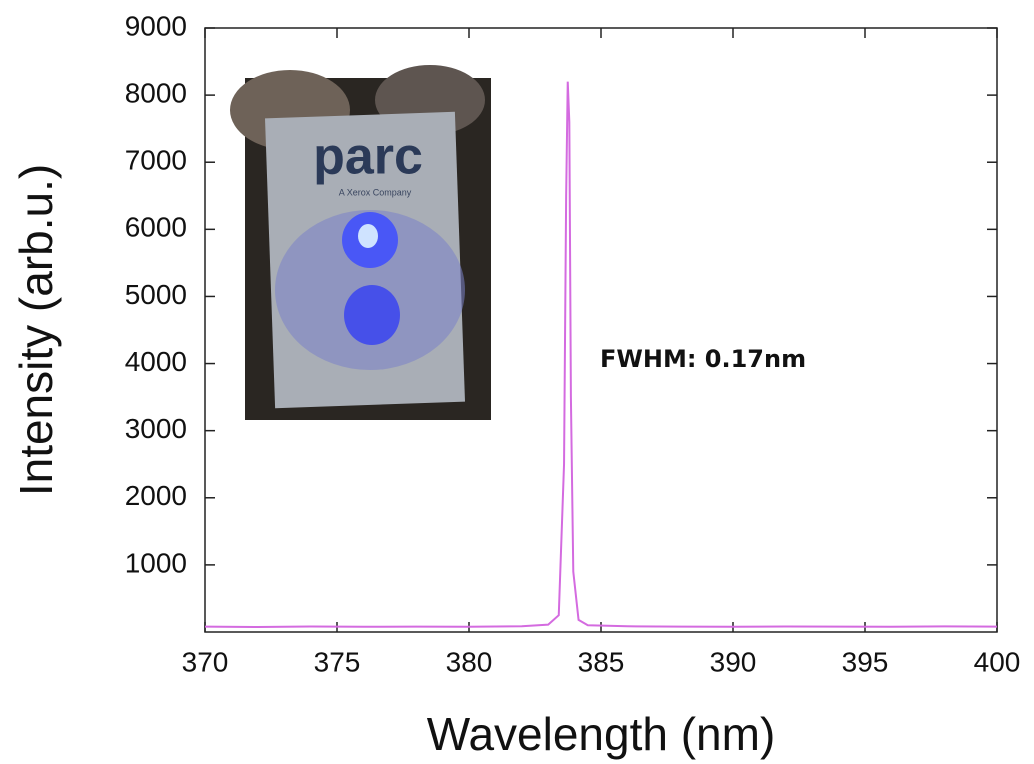  Describe the element at coordinates (372, 315) in the screenshot. I see `spot` at that location.